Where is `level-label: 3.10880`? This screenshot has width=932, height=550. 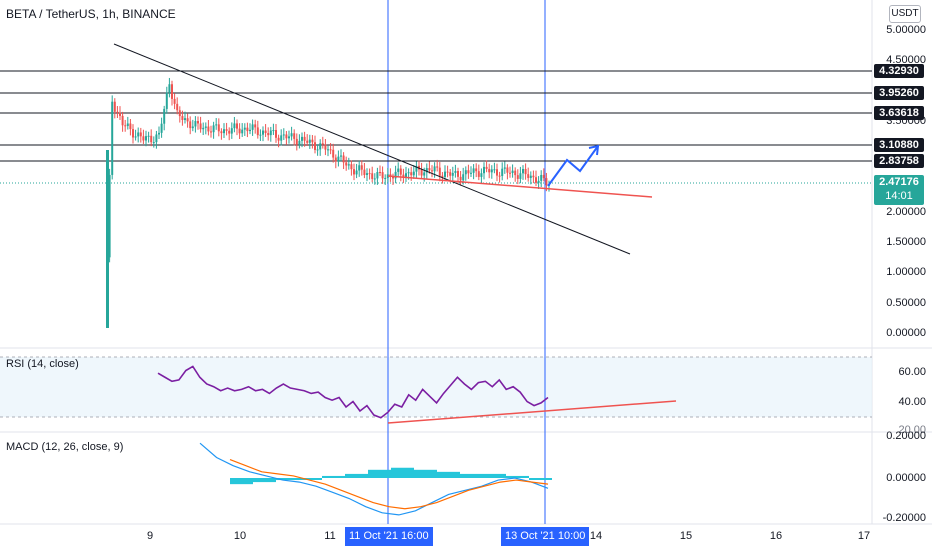
level-label: 3.10880 is located at coordinates (899, 145).